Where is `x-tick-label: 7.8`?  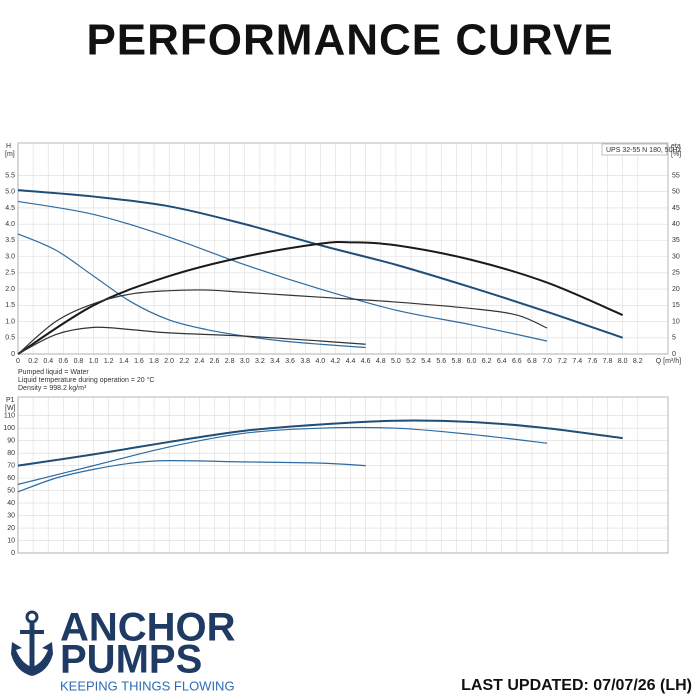
x-tick-label: 7.8 is located at coordinates (608, 361).